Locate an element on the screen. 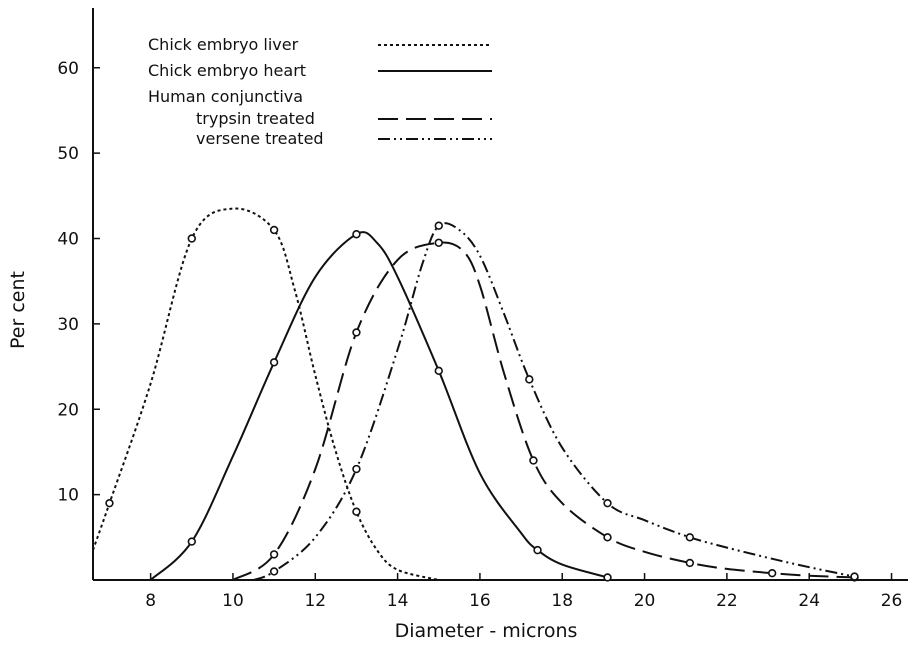  y-axis-title: Per cent is located at coordinates (18, 310).